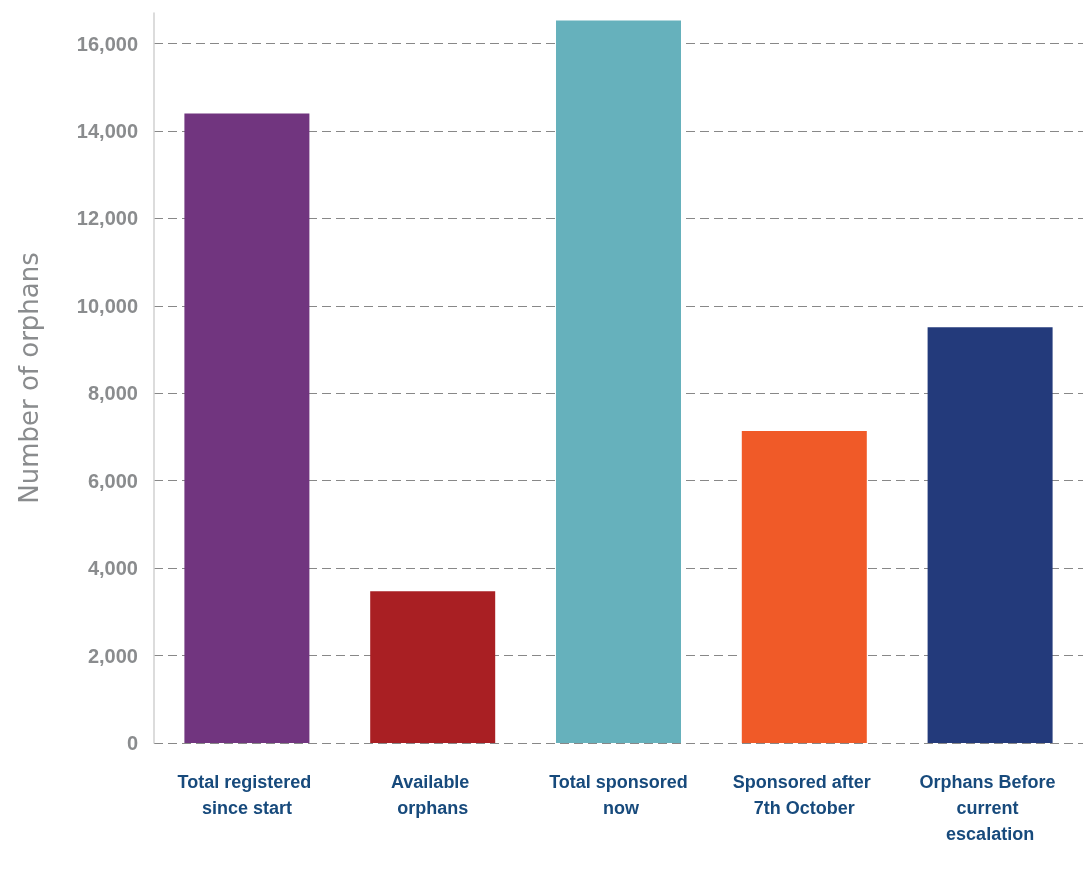 The height and width of the screenshot is (874, 1091). I want to click on x-tick-label: Orphans Before current escalation, so click(990, 808).